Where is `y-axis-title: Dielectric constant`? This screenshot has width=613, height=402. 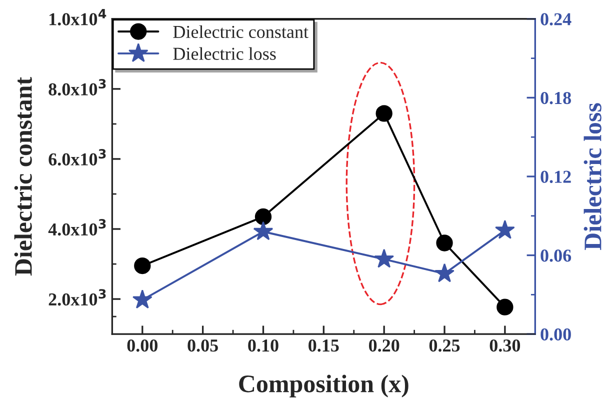 y-axis-title: Dielectric constant is located at coordinates (23, 176).